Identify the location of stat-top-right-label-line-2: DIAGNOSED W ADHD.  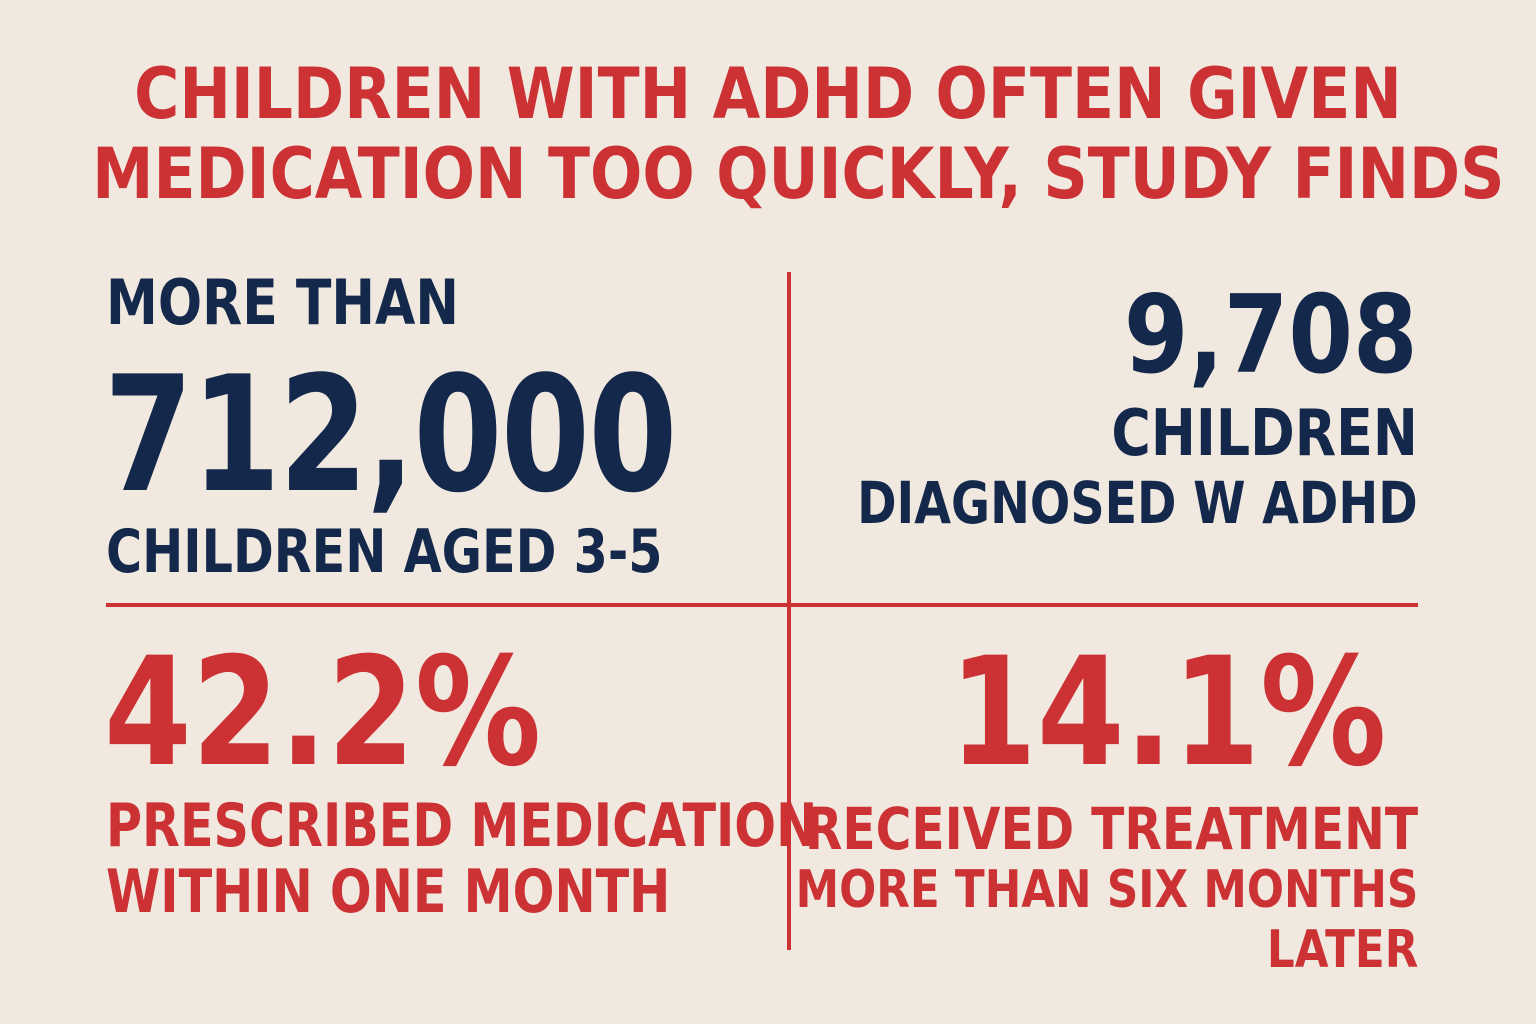
(1137, 503).